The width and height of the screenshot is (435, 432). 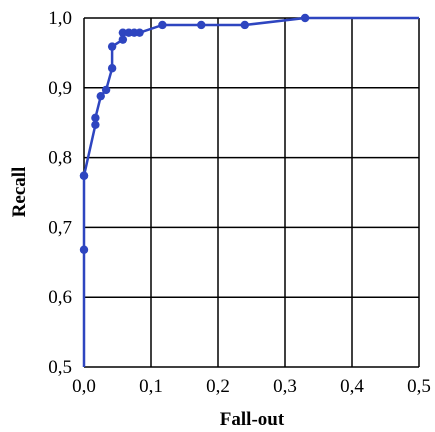 What do you see at coordinates (419, 386) in the screenshot?
I see `x-tick-label: 0,5` at bounding box center [419, 386].